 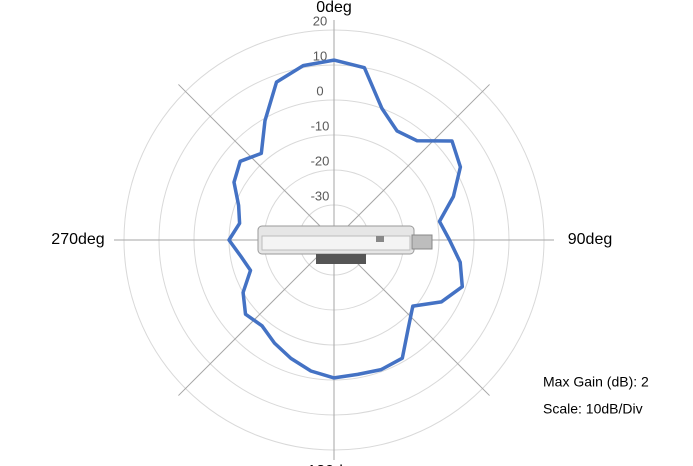 I want to click on r-tick-label: 0, so click(x=319, y=90).